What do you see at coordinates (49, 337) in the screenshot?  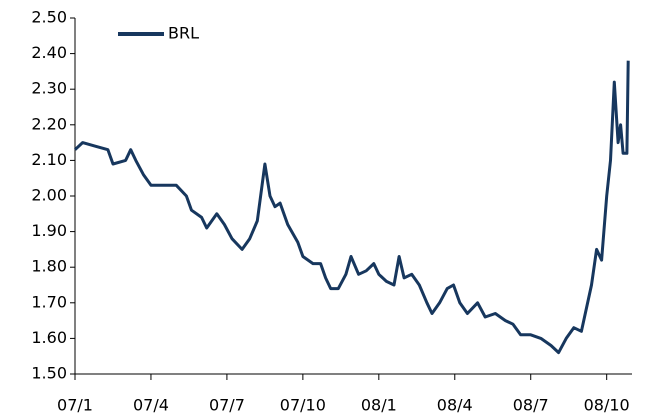 I see `y-tick-label: 1.60` at bounding box center [49, 337].